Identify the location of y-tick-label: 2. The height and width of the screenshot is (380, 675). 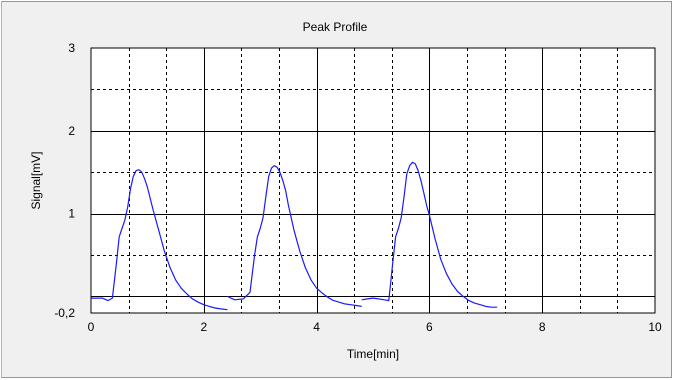
(71, 131).